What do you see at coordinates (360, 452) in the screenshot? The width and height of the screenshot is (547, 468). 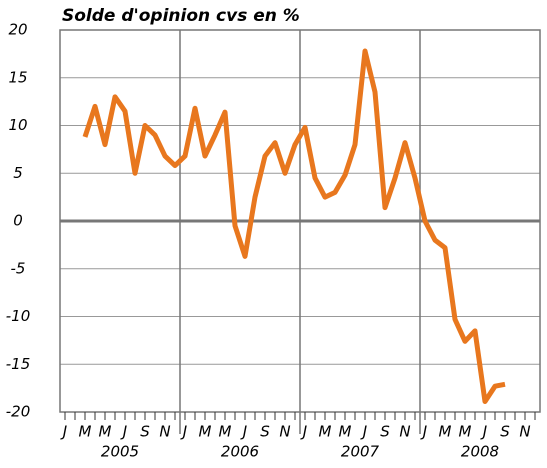 I see `year-label: 2007` at bounding box center [360, 452].